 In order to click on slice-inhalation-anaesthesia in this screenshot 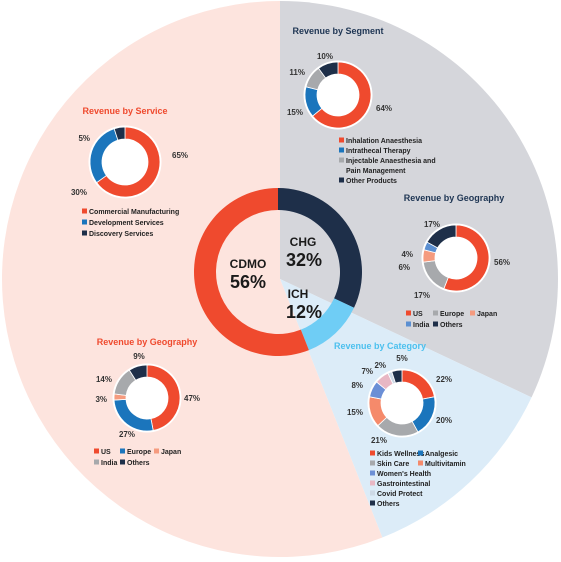, I will do `click(342, 95)`.